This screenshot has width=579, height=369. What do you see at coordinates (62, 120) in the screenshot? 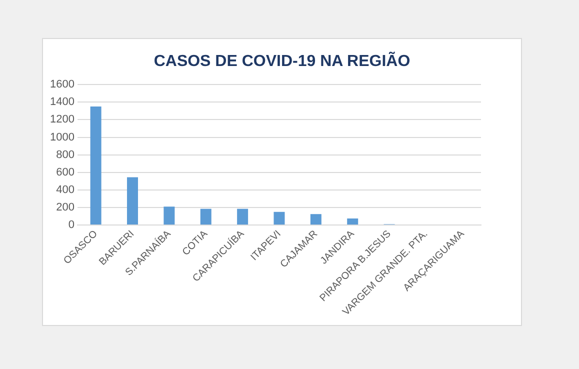
I see `y-tick-label: 1200` at bounding box center [62, 120].